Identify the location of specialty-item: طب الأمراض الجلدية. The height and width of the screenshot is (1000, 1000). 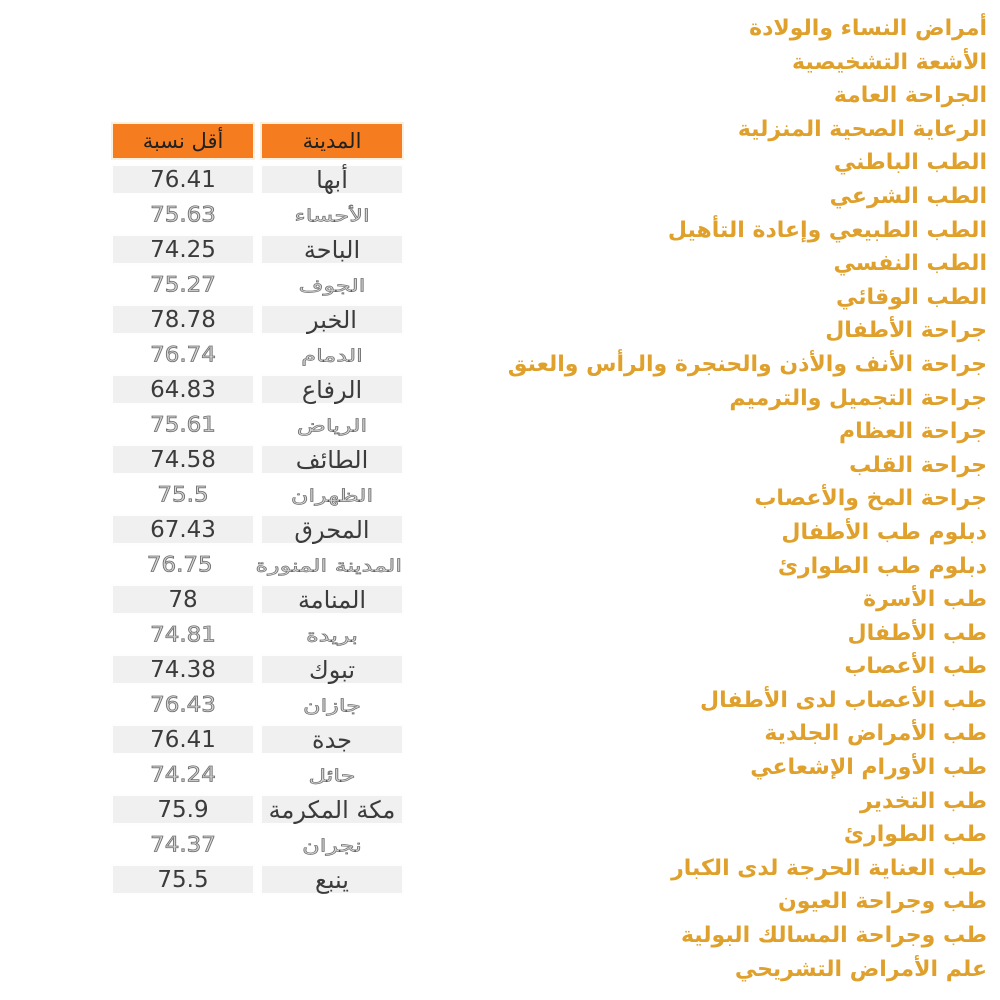
(875, 734).